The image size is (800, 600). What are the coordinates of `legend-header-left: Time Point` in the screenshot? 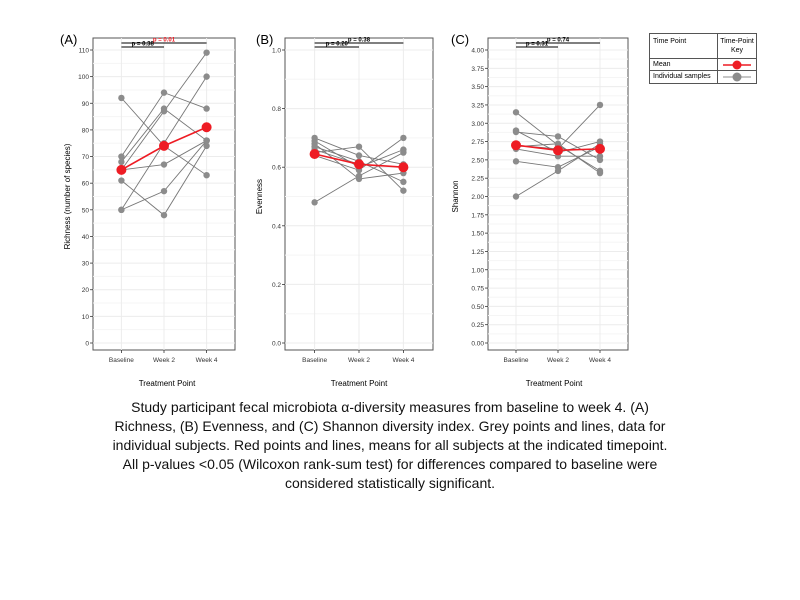 It's located at (670, 41).